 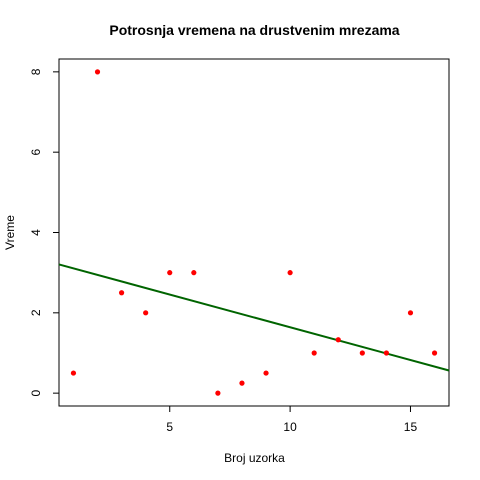 I want to click on x-tick-label: 5, so click(x=169, y=427).